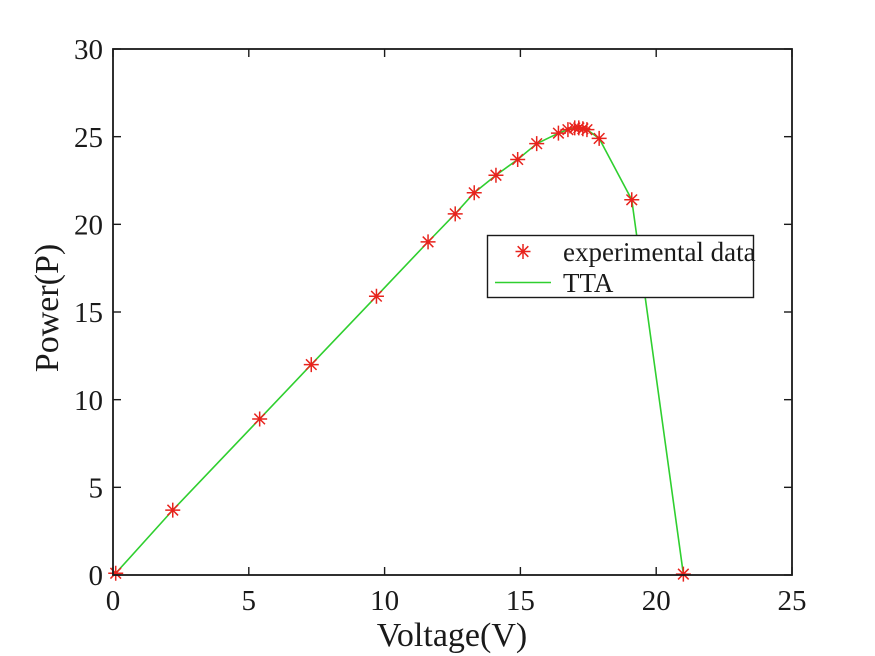  What do you see at coordinates (452, 635) in the screenshot?
I see `x-axis-label: Voltage(V)` at bounding box center [452, 635].